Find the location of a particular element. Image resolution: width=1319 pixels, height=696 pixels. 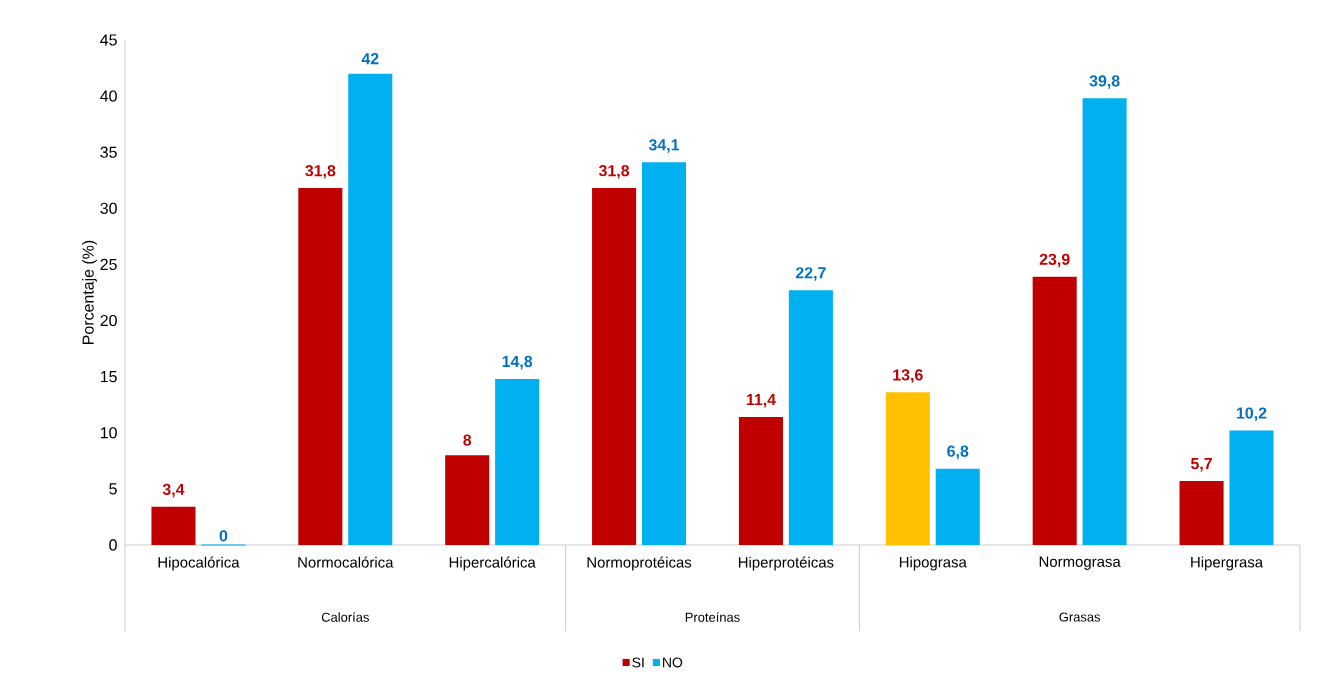

x-tick-label: Hipocalórica is located at coordinates (199, 563).